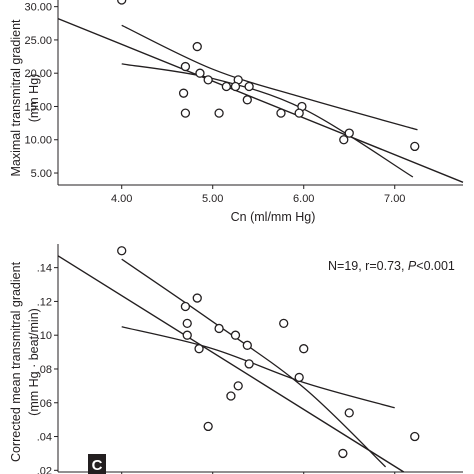 This screenshot has height=474, width=474. What do you see at coordinates (273, 217) in the screenshot?
I see `top-x-axis-title: Cn (ml/mm Hg)` at bounding box center [273, 217].